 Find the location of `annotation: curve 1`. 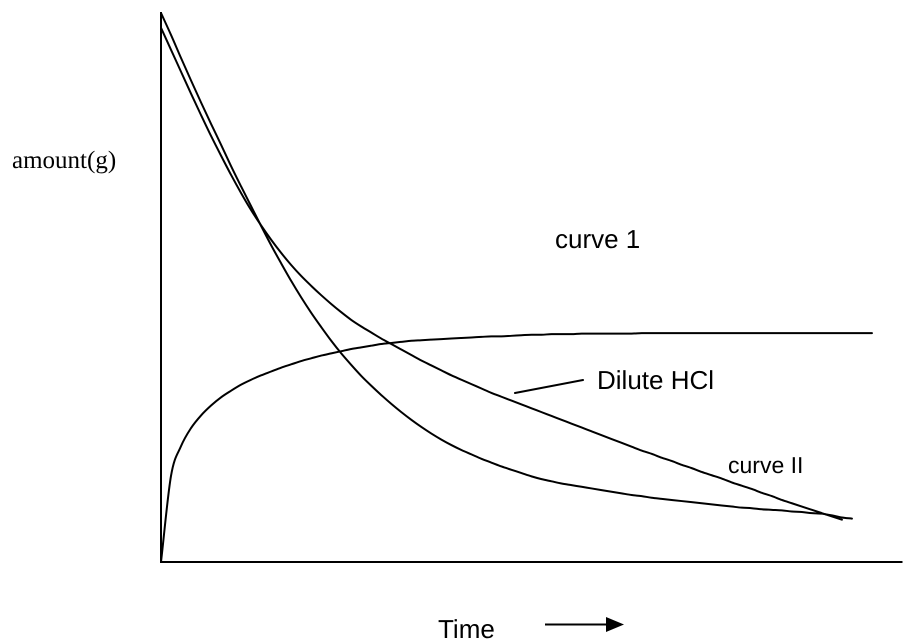

annotation: curve 1 is located at coordinates (597, 239).